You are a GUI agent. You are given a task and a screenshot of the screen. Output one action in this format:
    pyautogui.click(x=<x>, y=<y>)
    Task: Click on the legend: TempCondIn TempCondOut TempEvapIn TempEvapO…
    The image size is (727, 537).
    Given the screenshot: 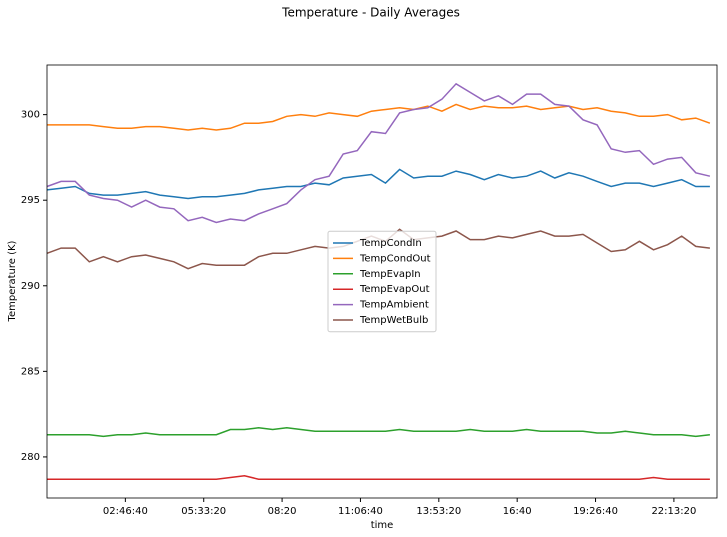 What is the action you would take?
    pyautogui.click(x=382, y=281)
    